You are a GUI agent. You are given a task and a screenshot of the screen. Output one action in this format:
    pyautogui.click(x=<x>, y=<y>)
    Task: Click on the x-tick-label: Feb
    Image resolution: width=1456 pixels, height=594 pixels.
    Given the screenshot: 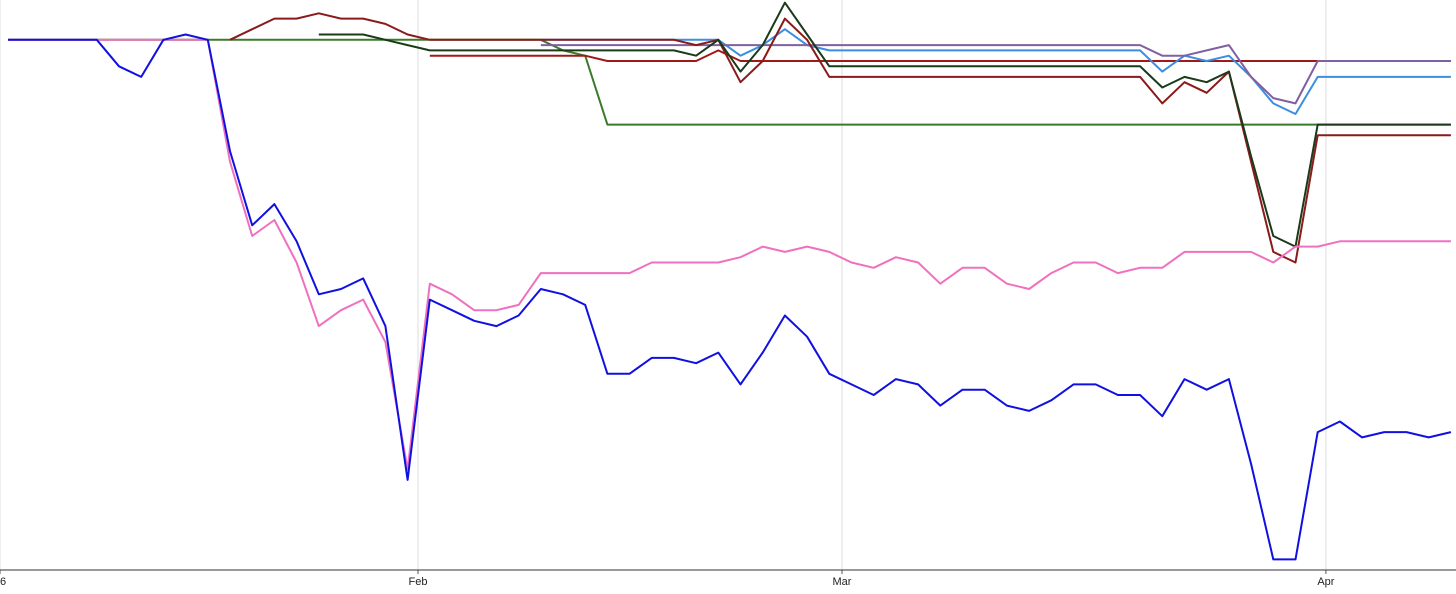 What is the action you would take?
    pyautogui.click(x=418, y=582)
    